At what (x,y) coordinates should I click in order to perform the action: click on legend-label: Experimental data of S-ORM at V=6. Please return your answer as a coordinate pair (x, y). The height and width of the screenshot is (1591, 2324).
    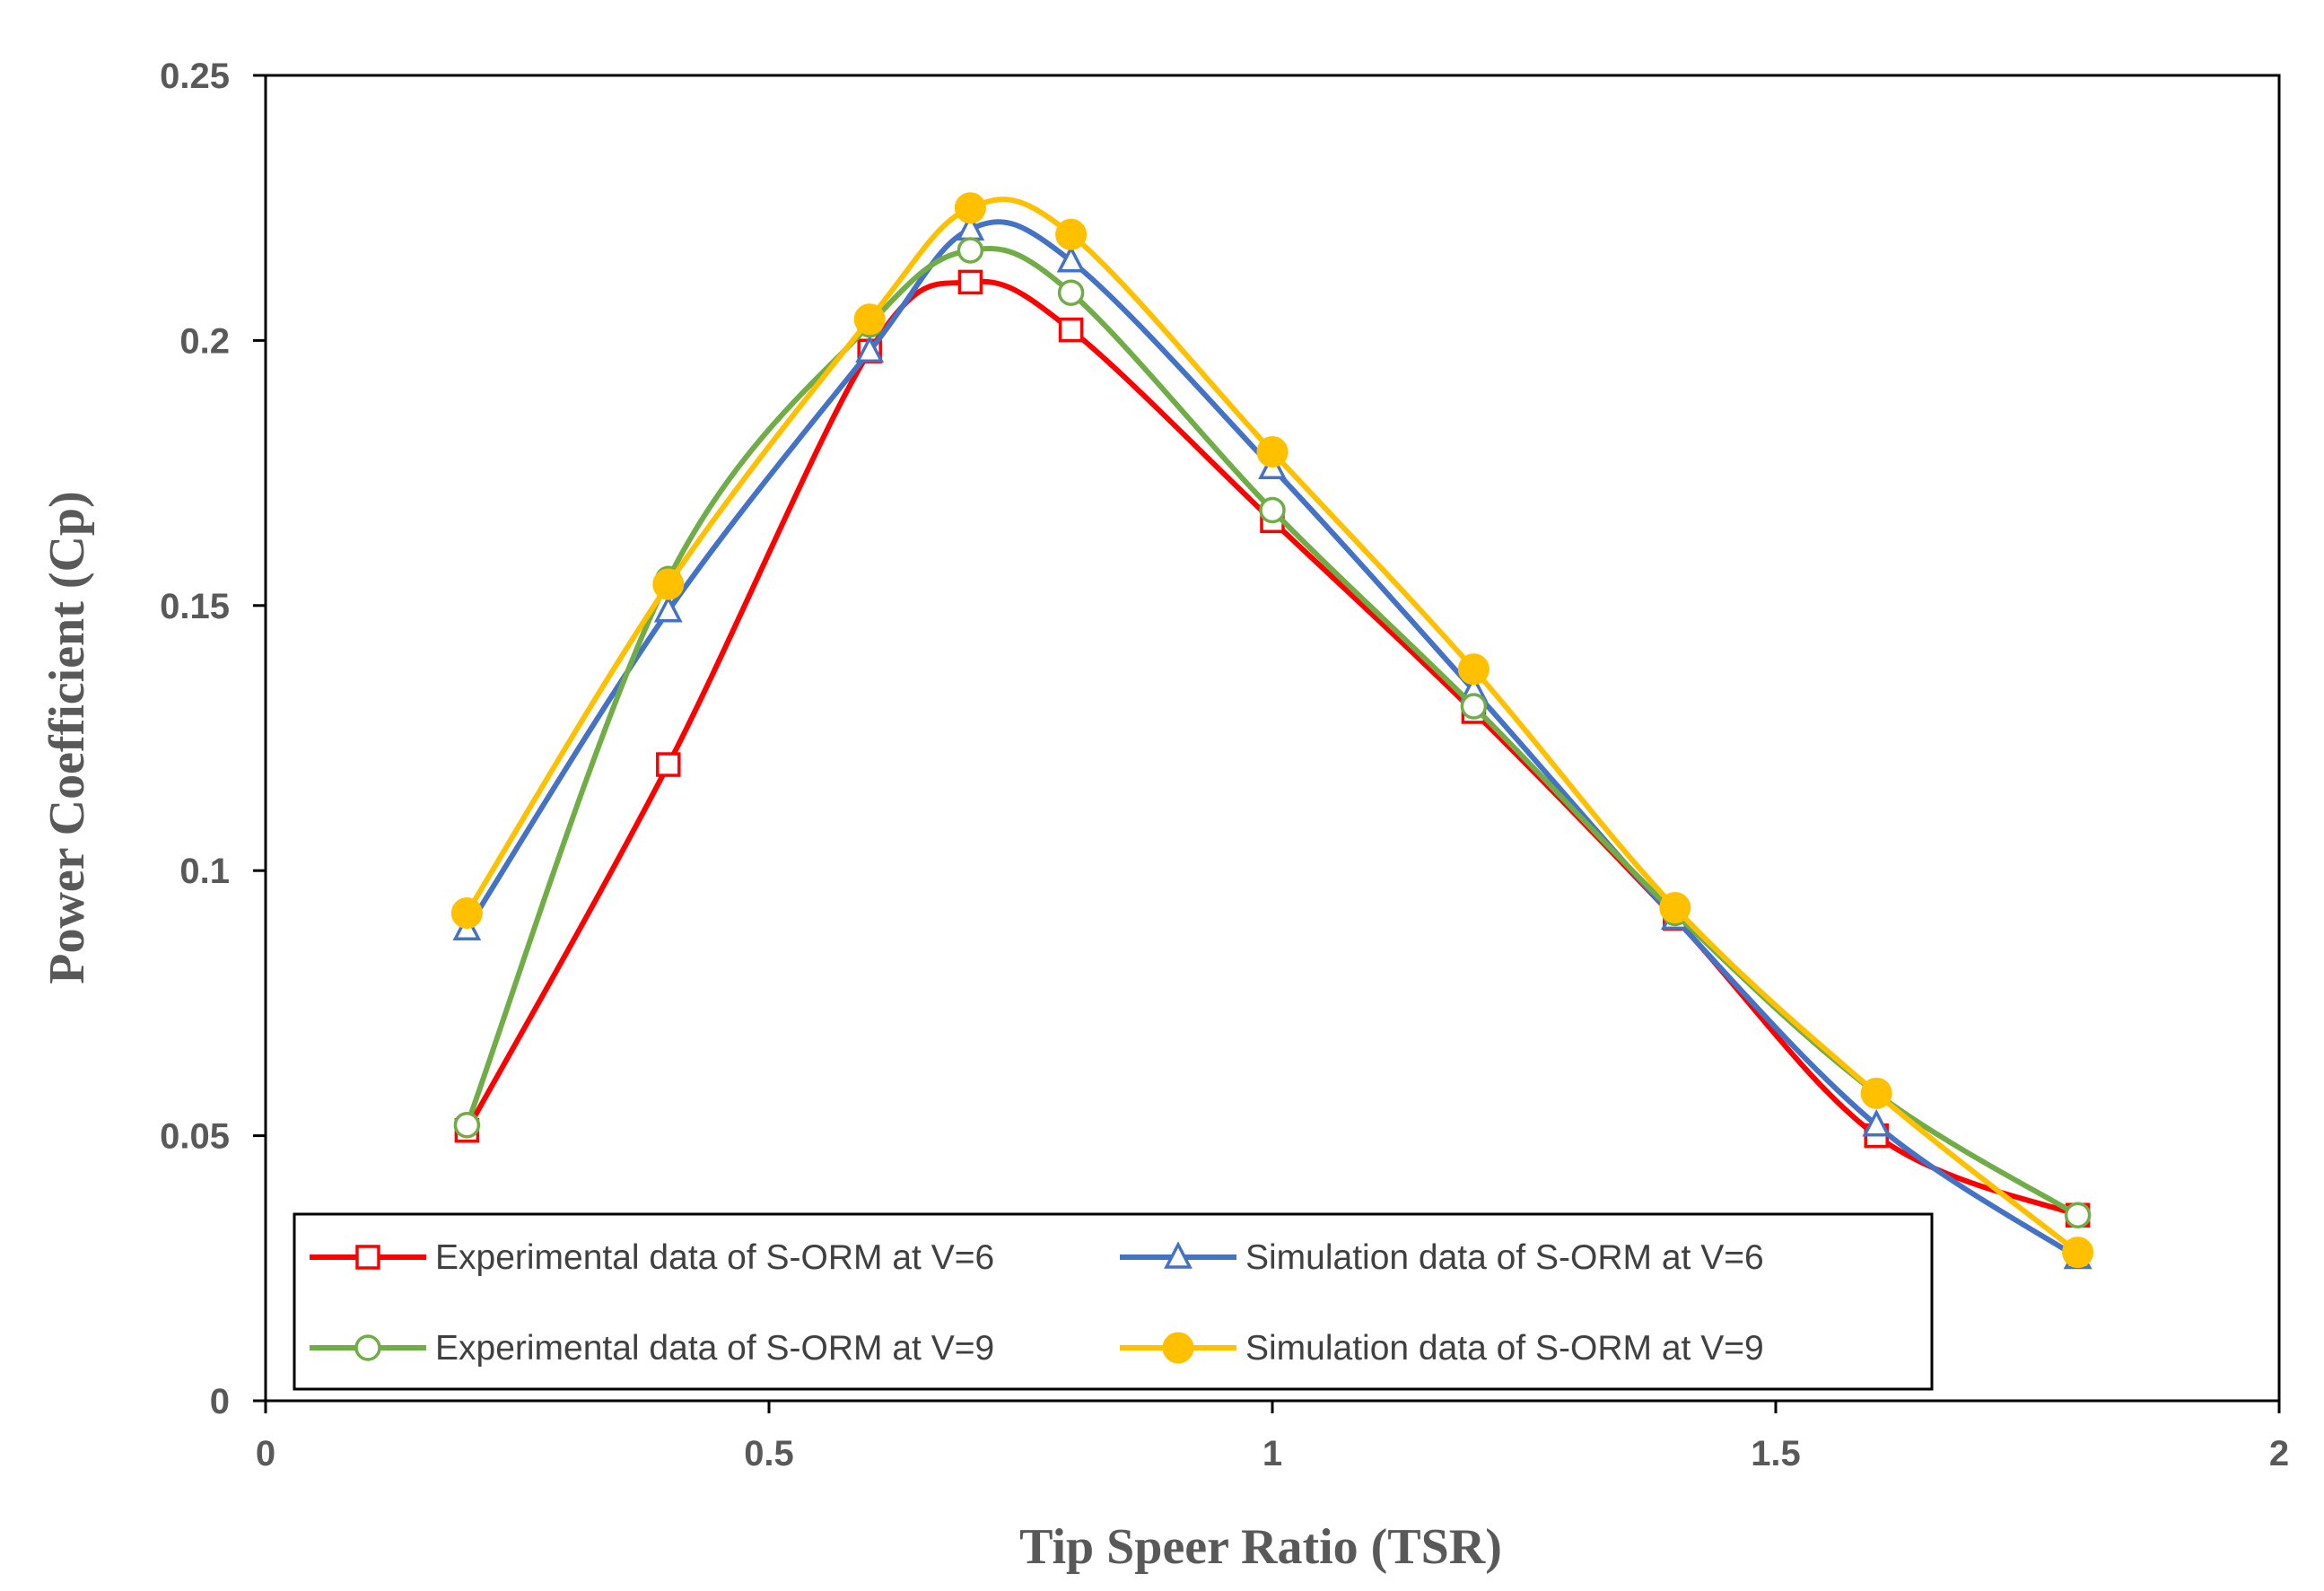
    Looking at the image, I should click on (714, 1257).